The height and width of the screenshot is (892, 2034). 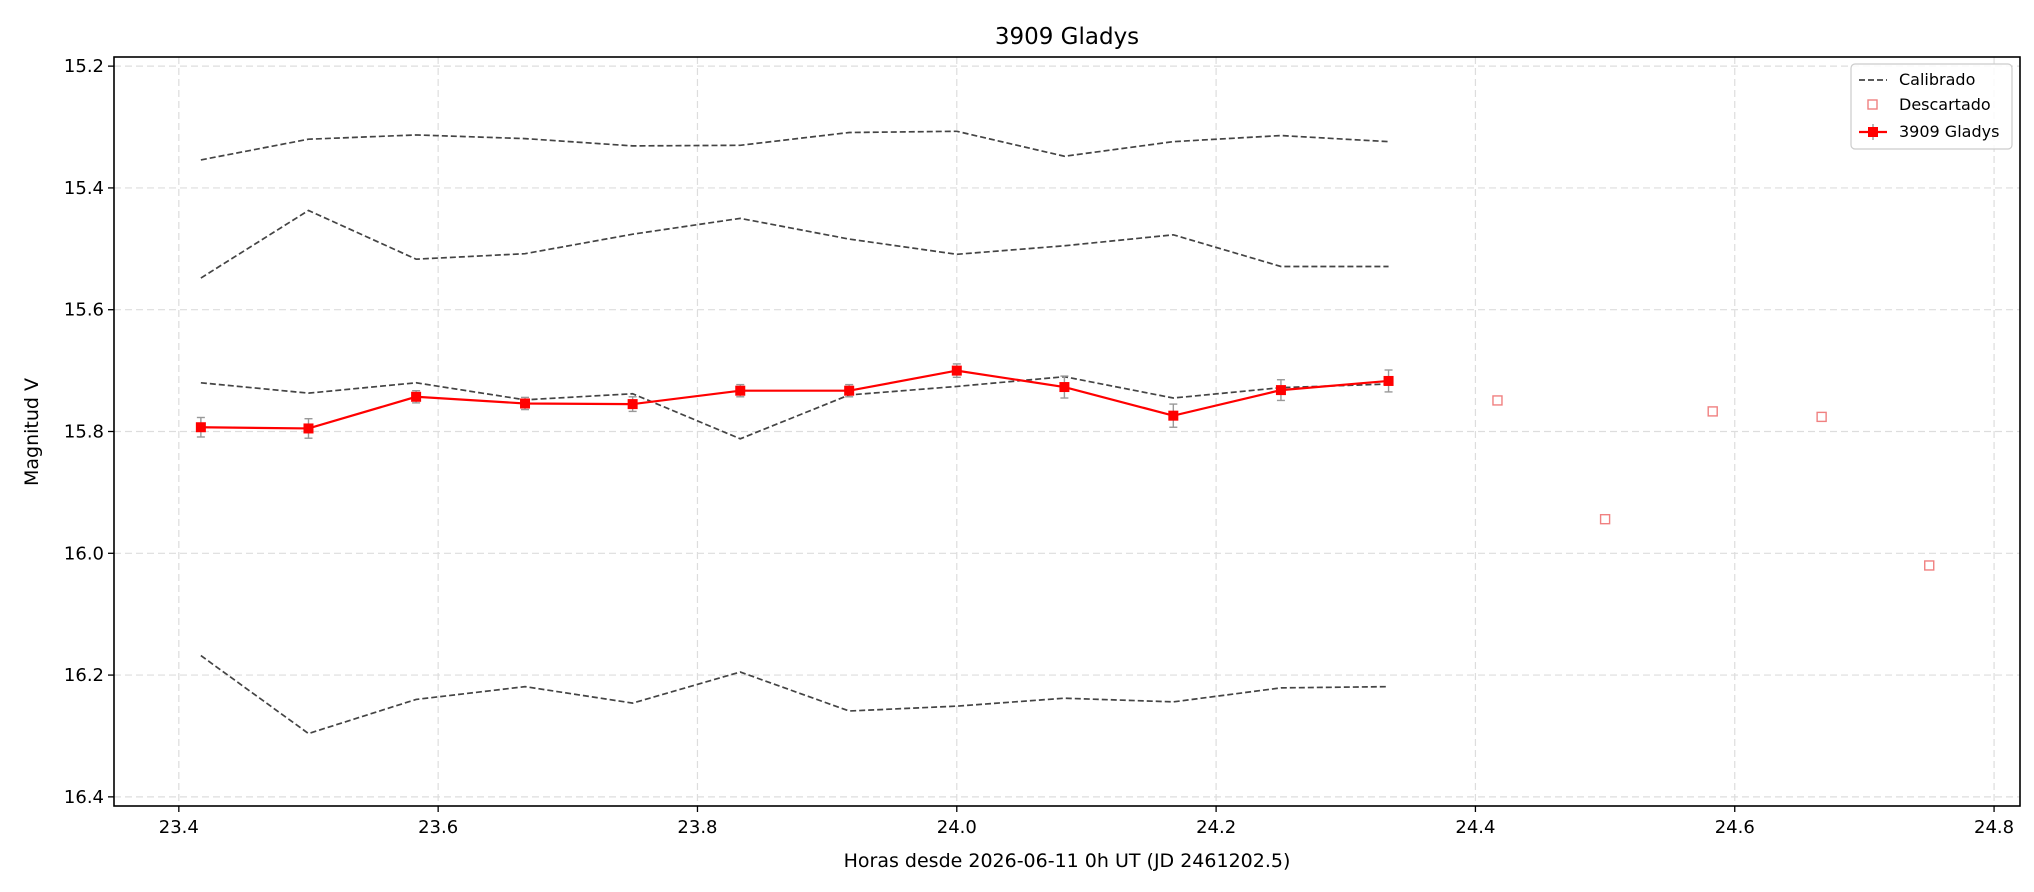 What do you see at coordinates (84, 310) in the screenshot?
I see `y-tick-label: 15.6` at bounding box center [84, 310].